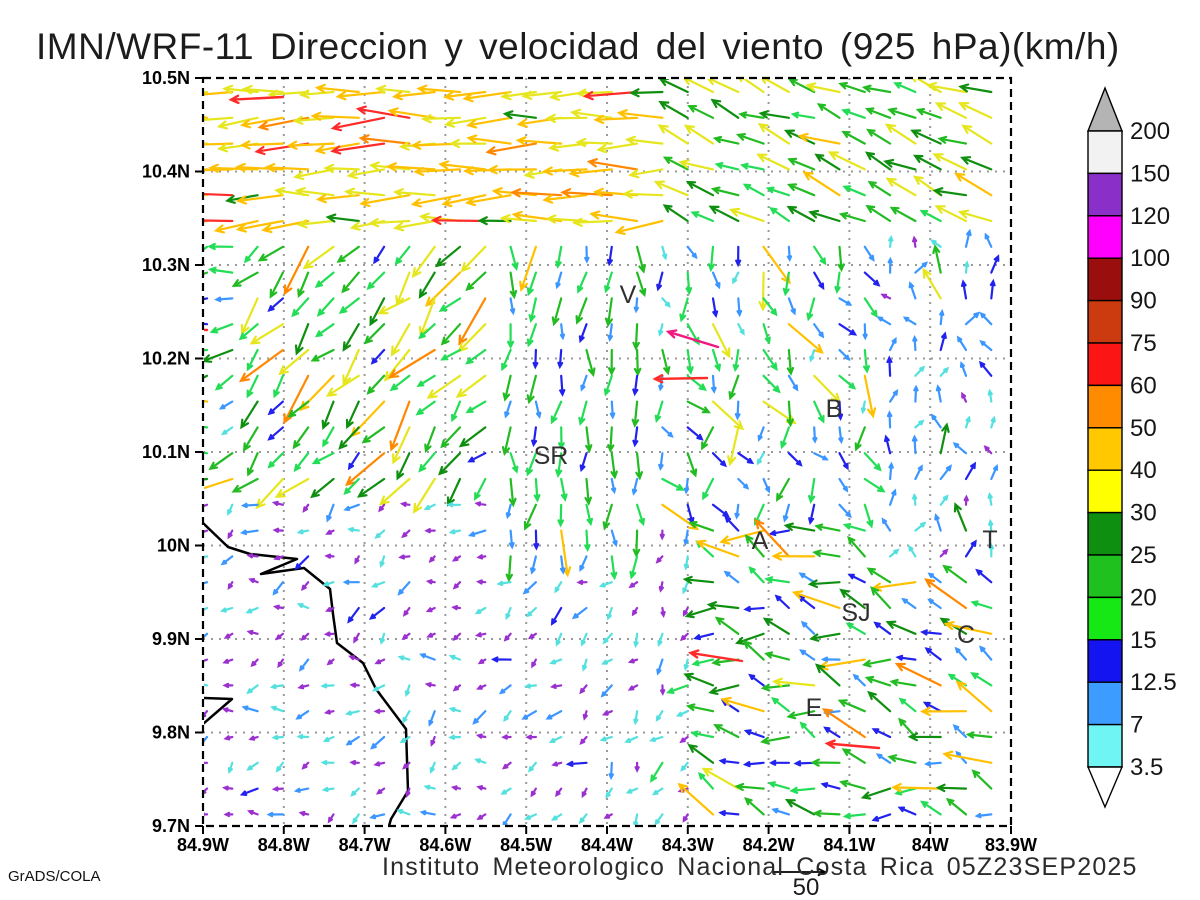 The height and width of the screenshot is (900, 1200). What do you see at coordinates (171, 733) in the screenshot?
I see `y-tick-label: 9.8N` at bounding box center [171, 733].